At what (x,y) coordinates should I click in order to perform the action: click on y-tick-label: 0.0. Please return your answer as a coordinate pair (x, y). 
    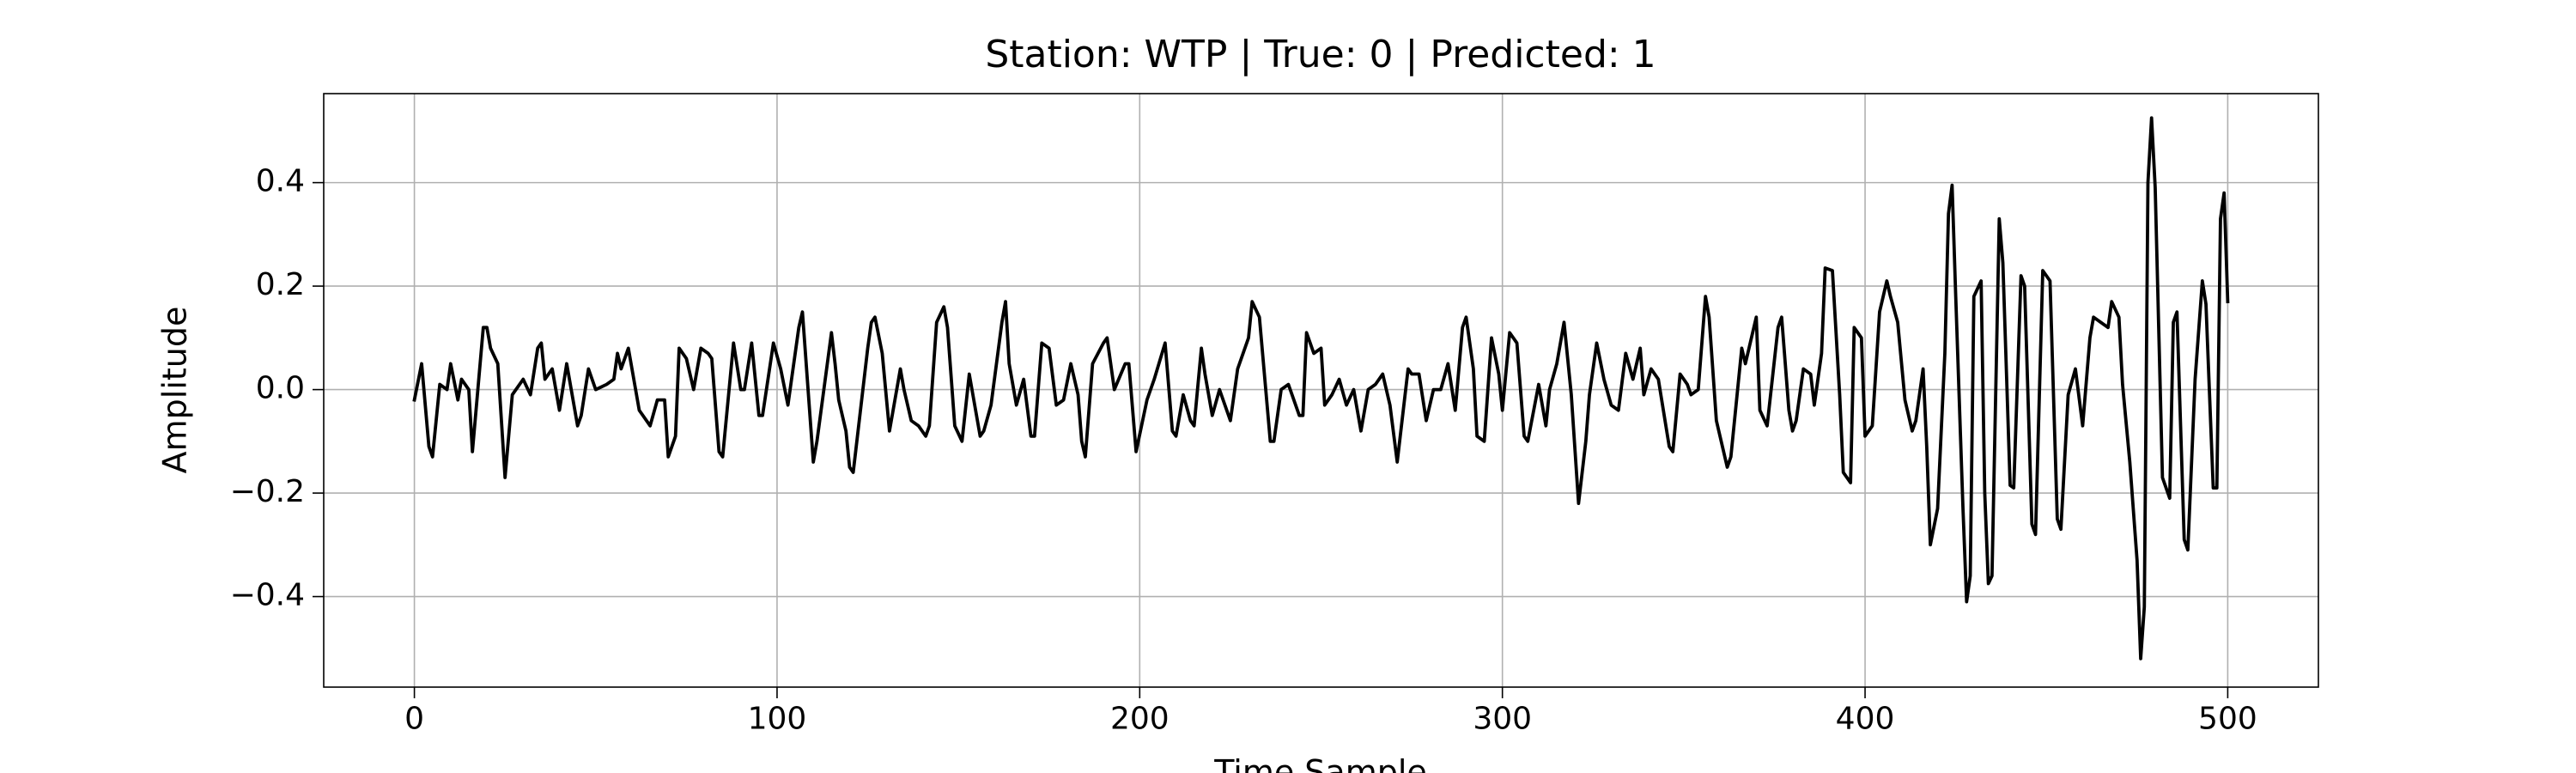
    Looking at the image, I should click on (280, 388).